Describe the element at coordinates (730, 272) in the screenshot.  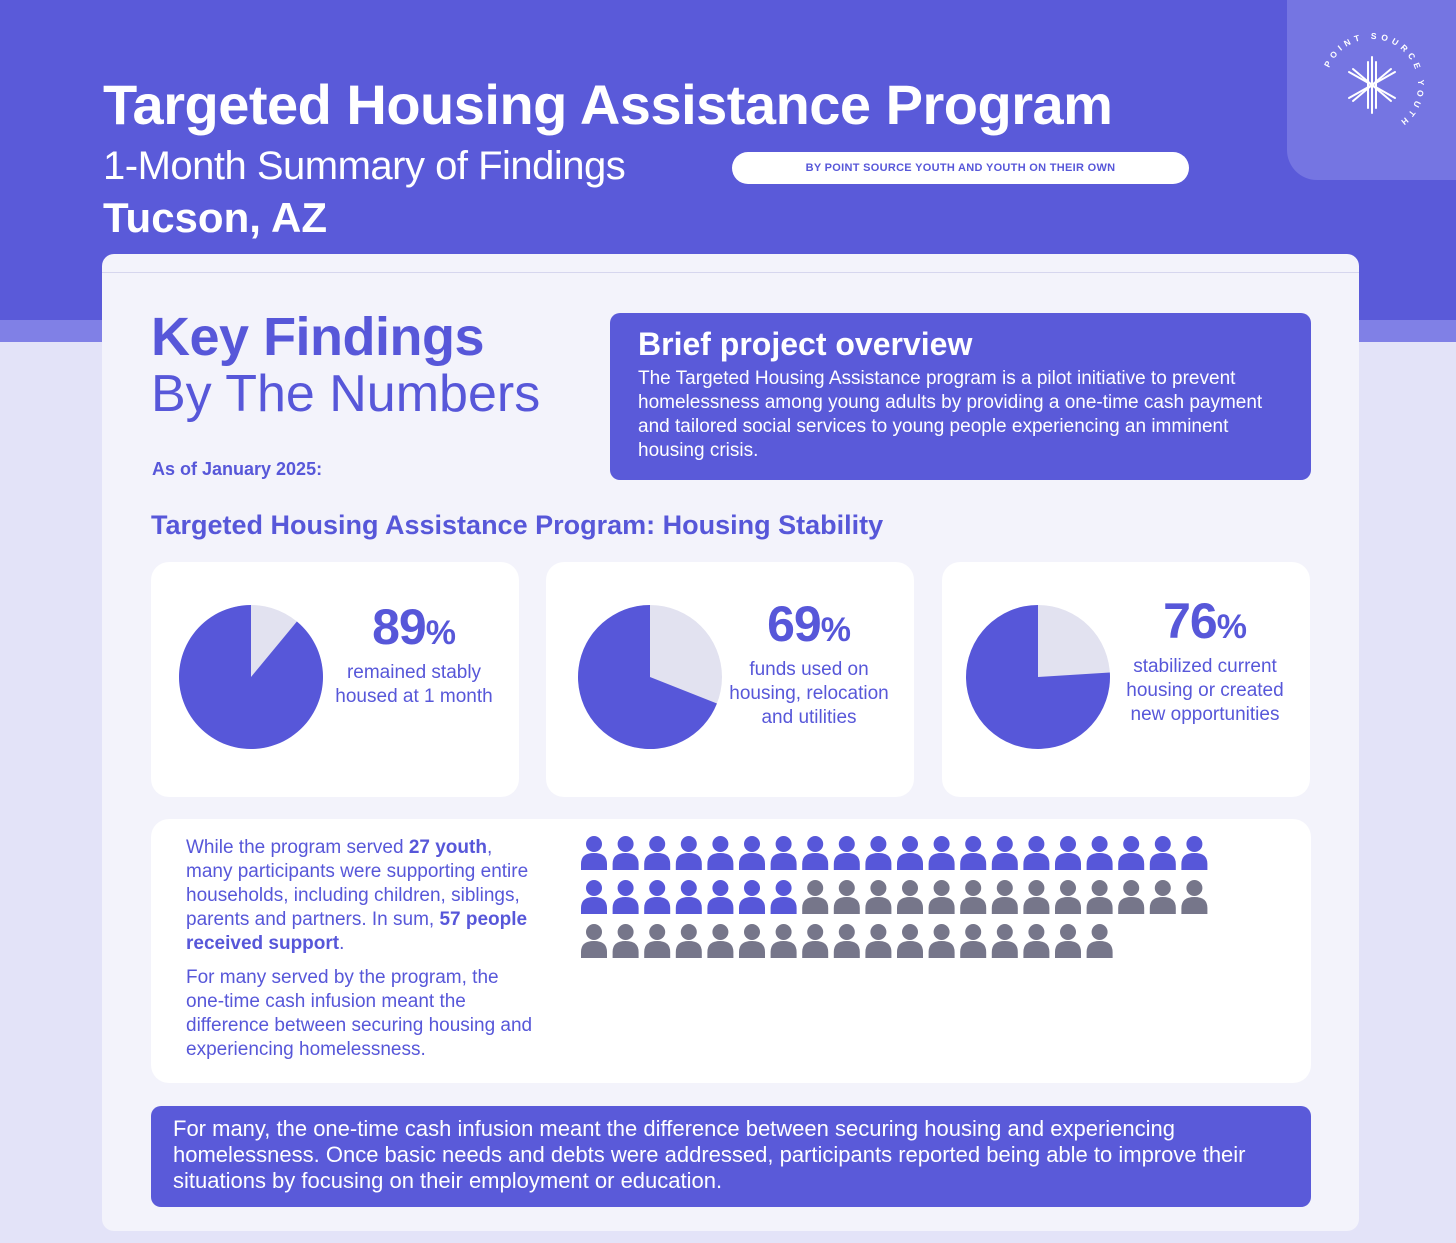
I see `panel-divider` at that location.